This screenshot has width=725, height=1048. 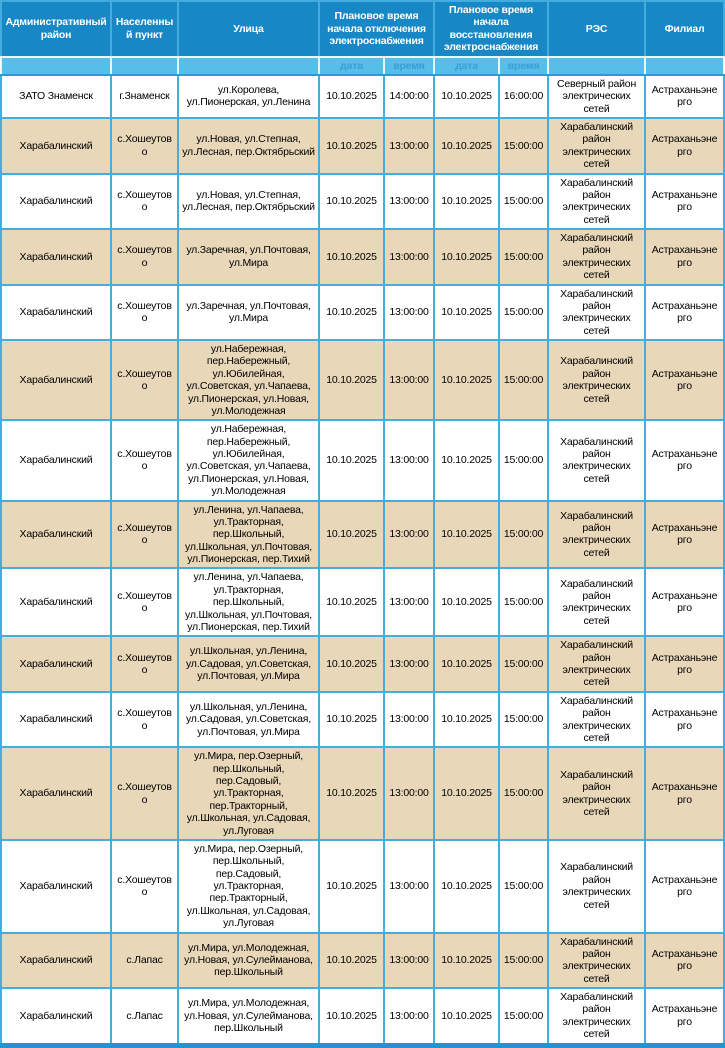 I want to click on subheader-restore-time: время, so click(x=524, y=65).